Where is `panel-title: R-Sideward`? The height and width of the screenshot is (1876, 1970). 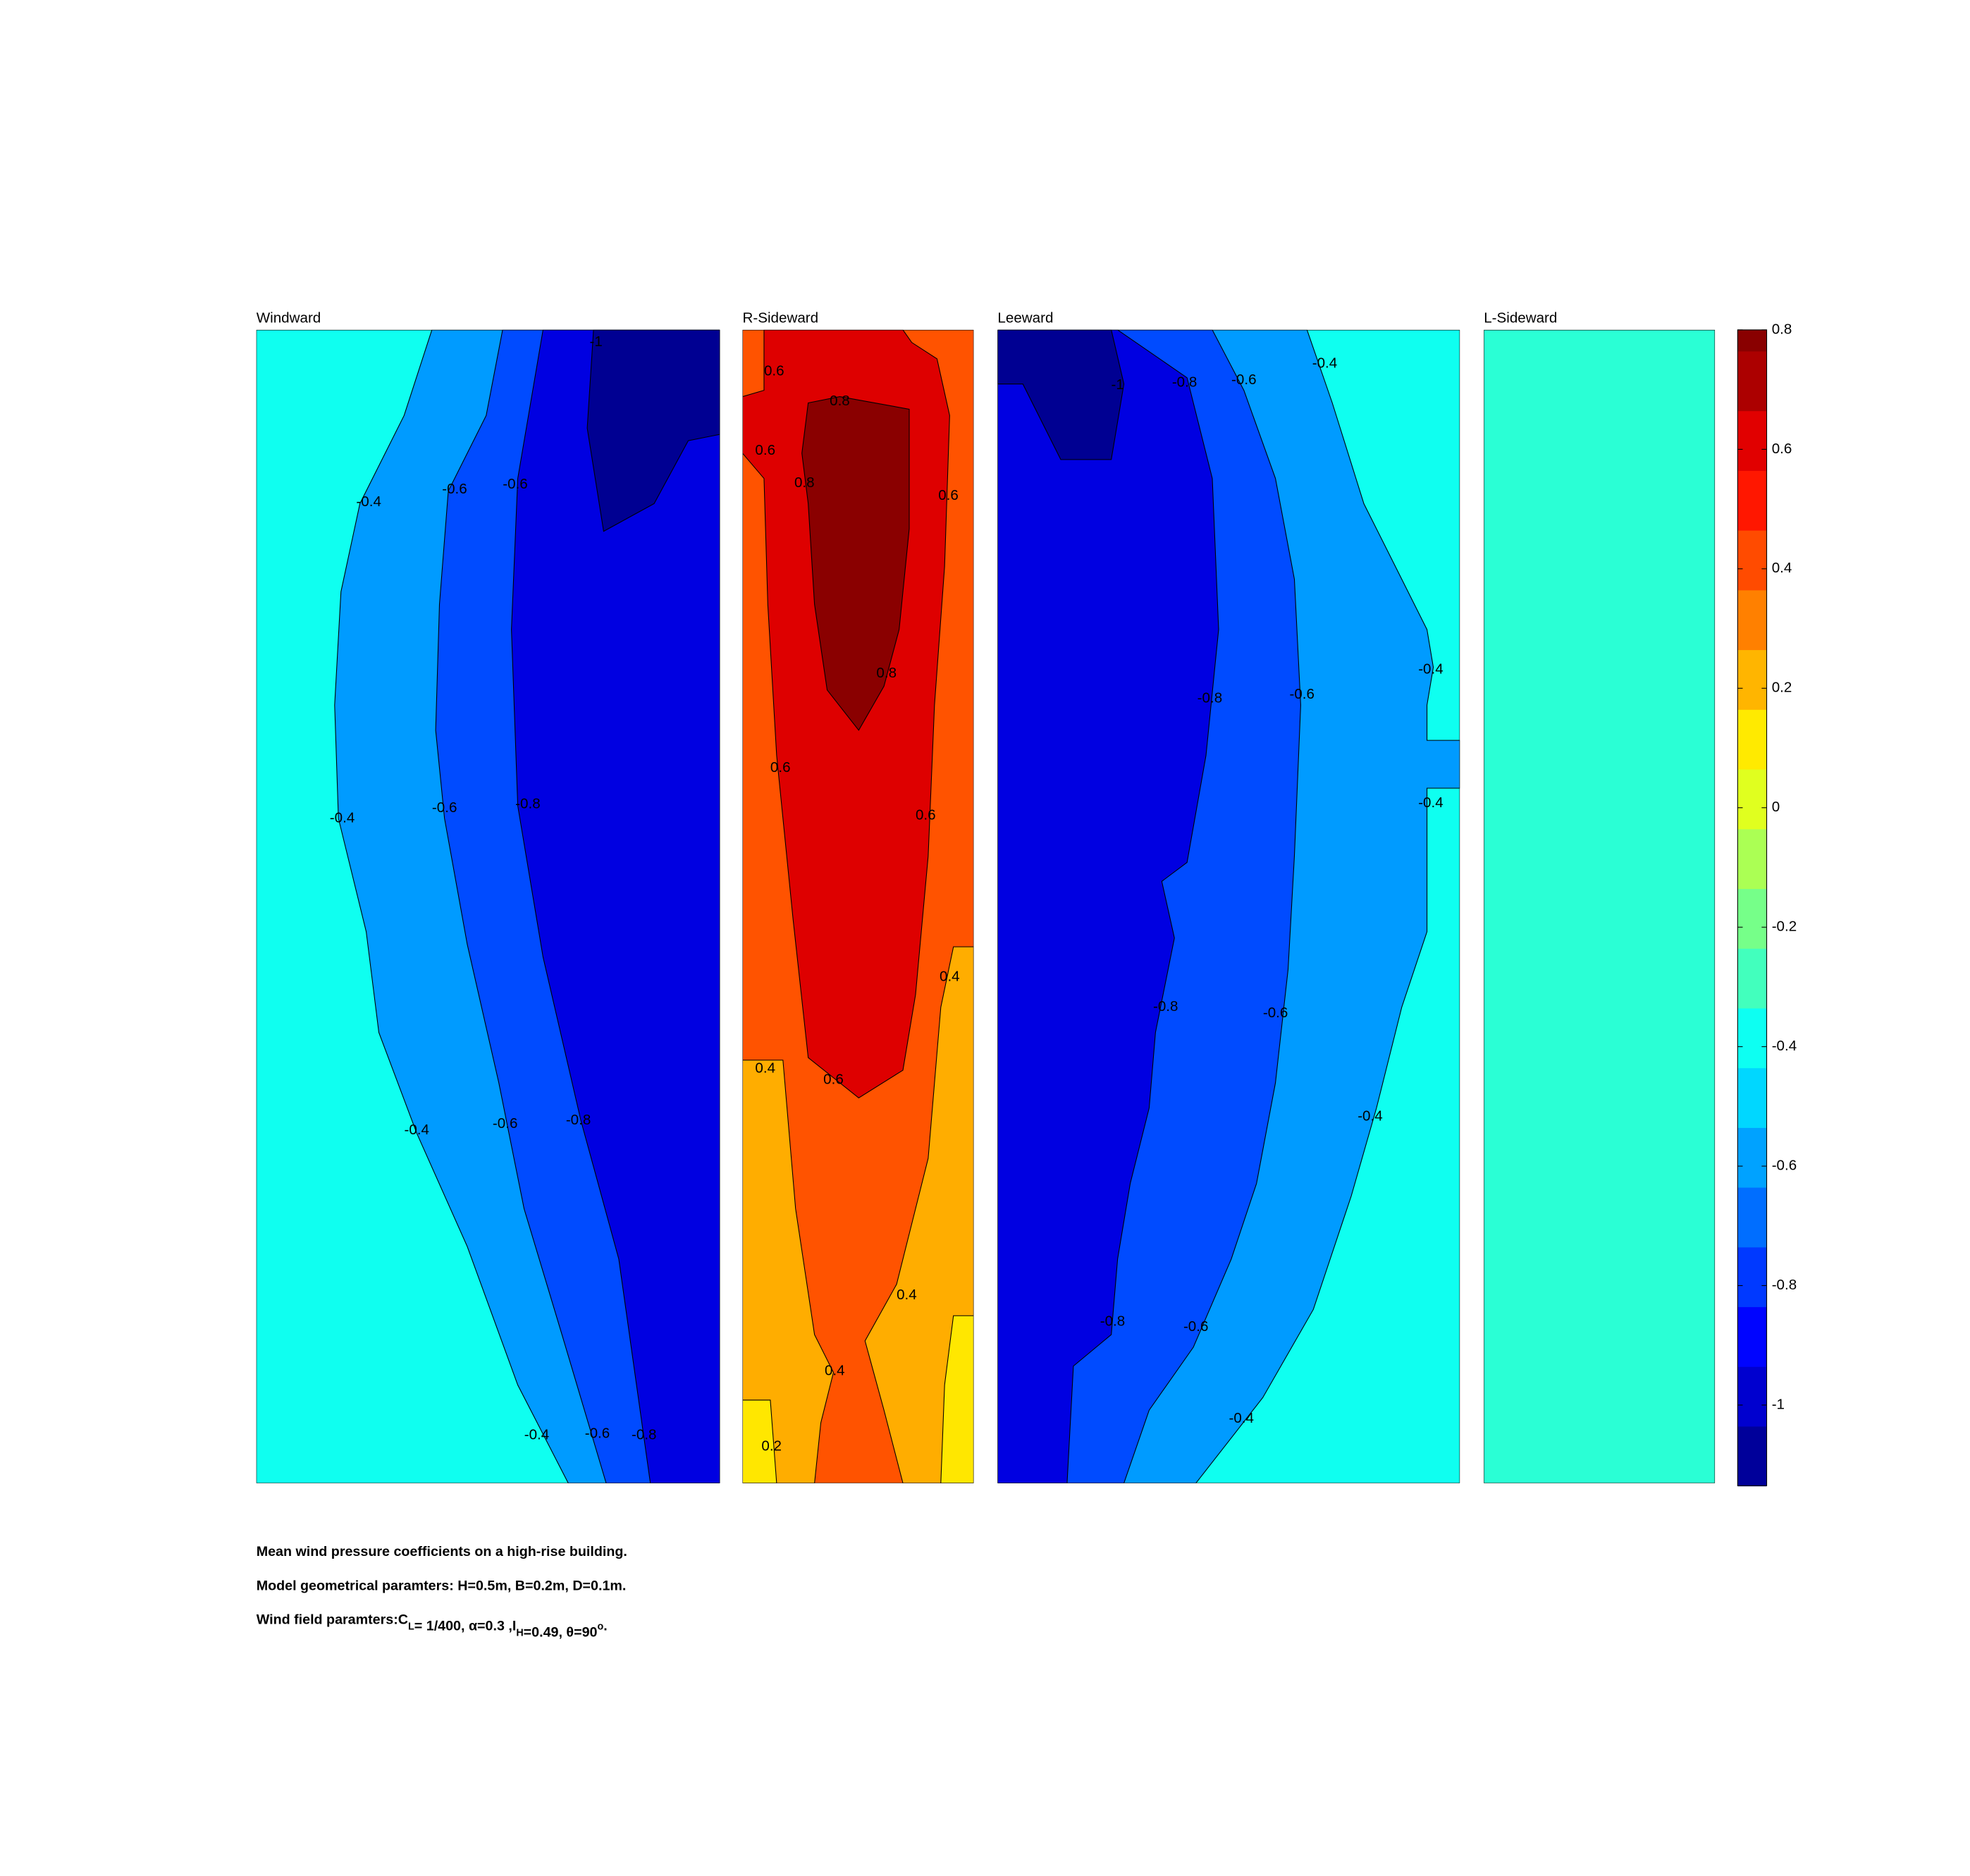 panel-title: R-Sideward is located at coordinates (781, 317).